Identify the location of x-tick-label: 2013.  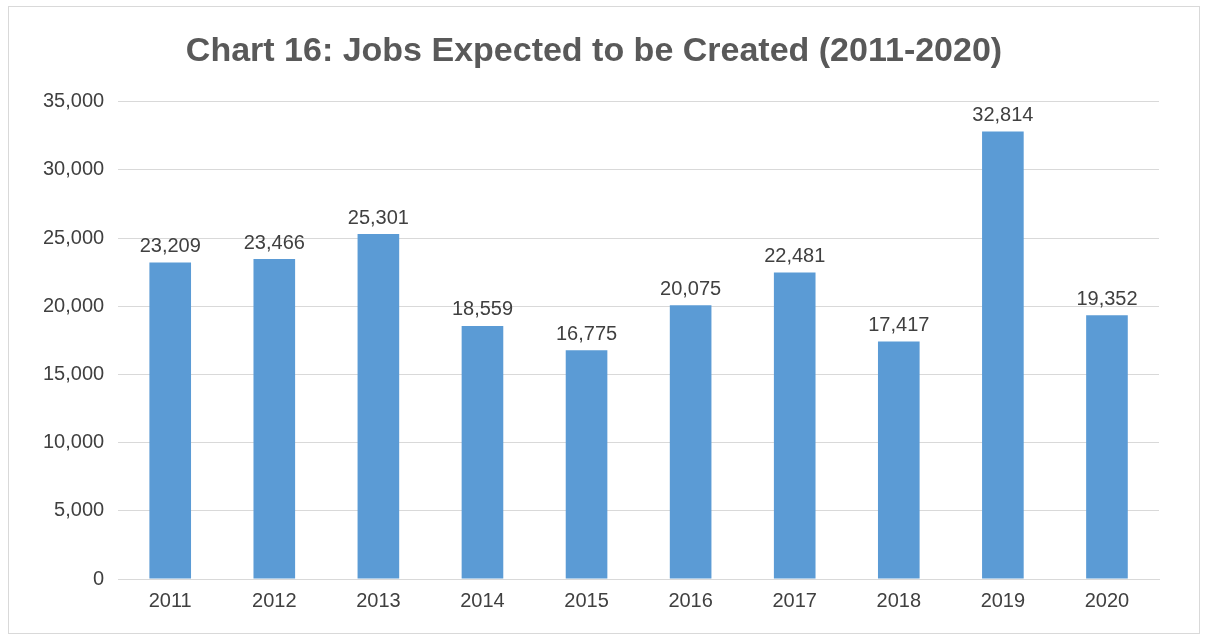
(378, 599).